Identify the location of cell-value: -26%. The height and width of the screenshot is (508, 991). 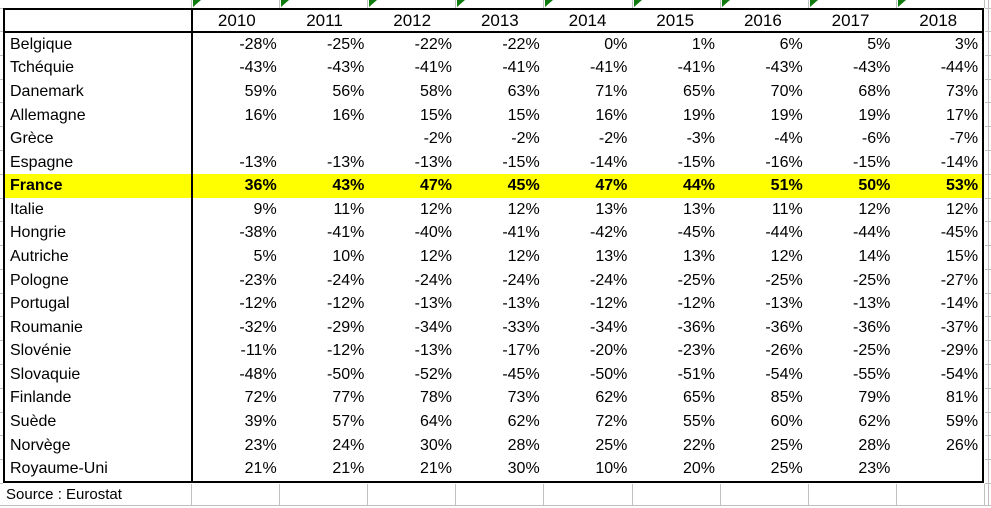
(784, 351).